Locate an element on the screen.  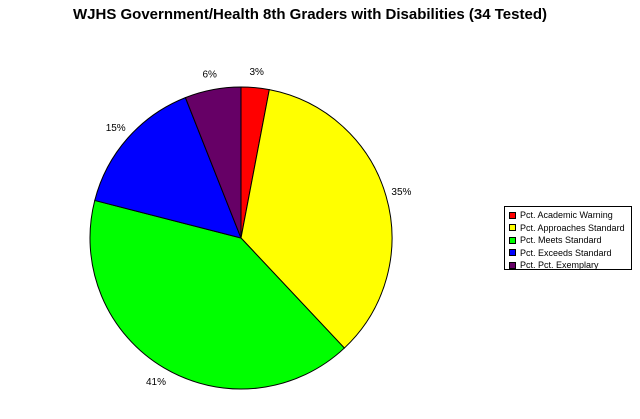
pie-slice-label-2: 41% is located at coordinates (156, 382).